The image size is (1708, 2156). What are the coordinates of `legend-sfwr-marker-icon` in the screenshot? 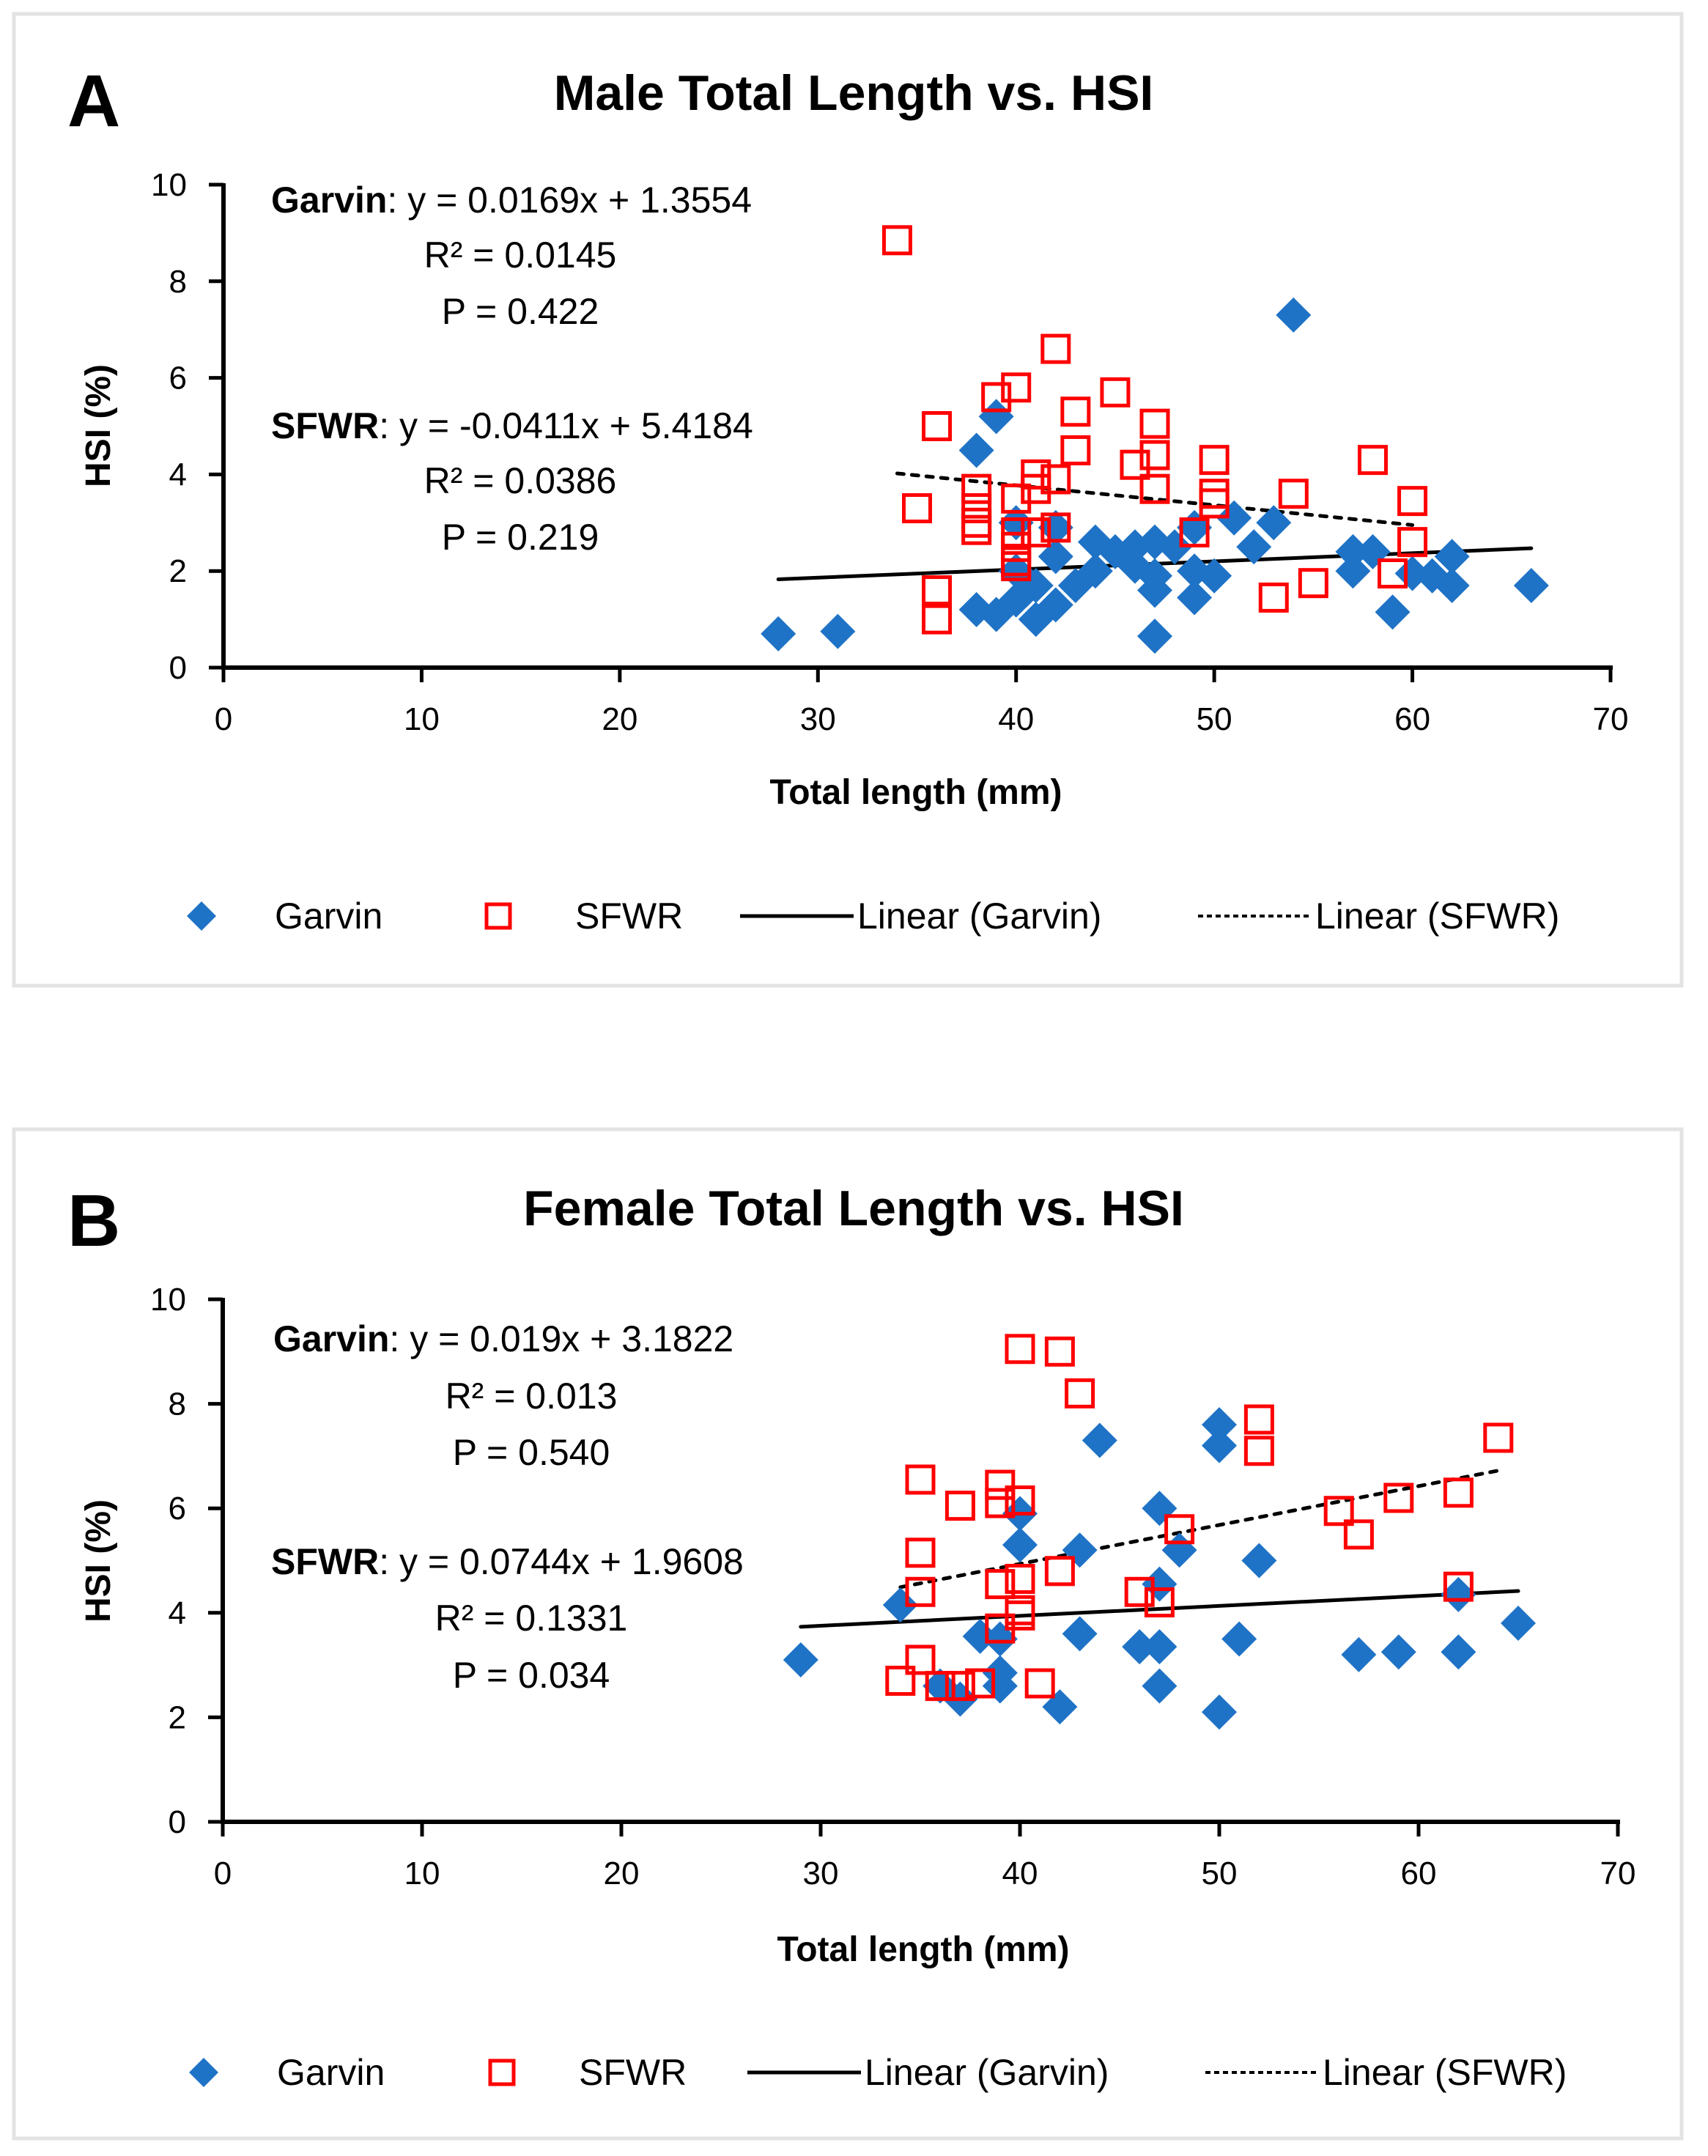 It's located at (502, 2072).